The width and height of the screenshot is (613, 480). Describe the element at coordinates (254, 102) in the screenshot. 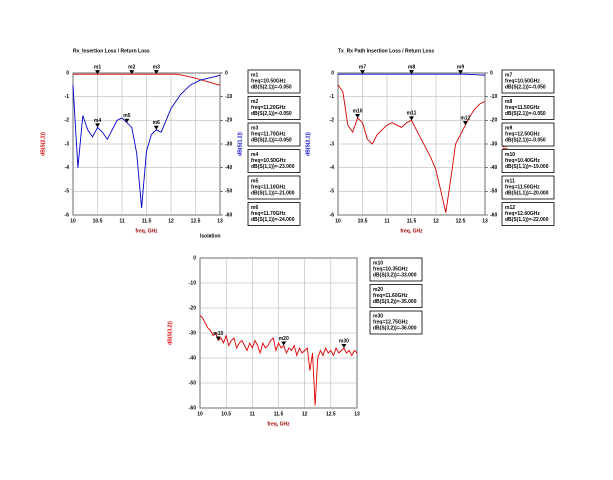

I see `marker-box-name: m2` at that location.